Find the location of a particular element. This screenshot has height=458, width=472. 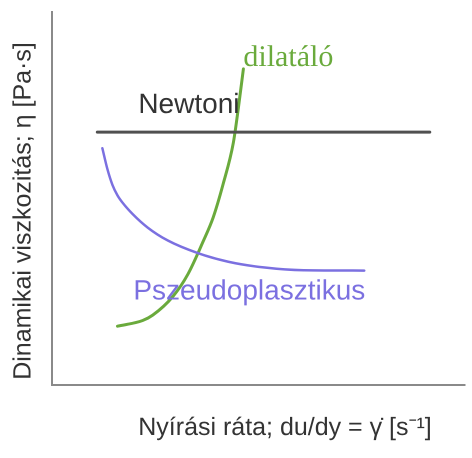

series-label: dilatáló is located at coordinates (288, 56).